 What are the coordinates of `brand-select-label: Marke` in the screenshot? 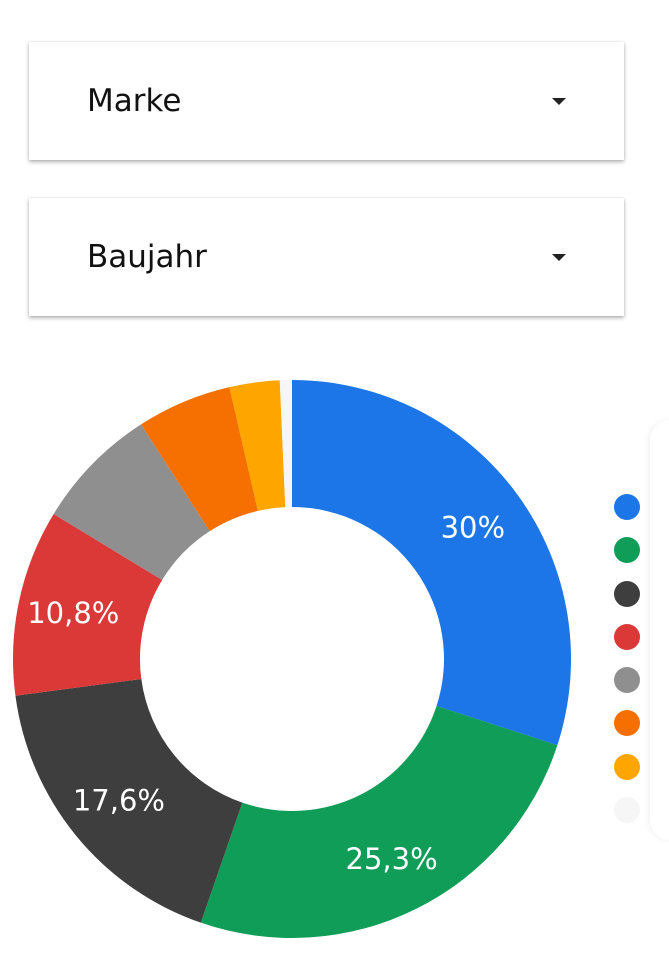 It's located at (134, 101).